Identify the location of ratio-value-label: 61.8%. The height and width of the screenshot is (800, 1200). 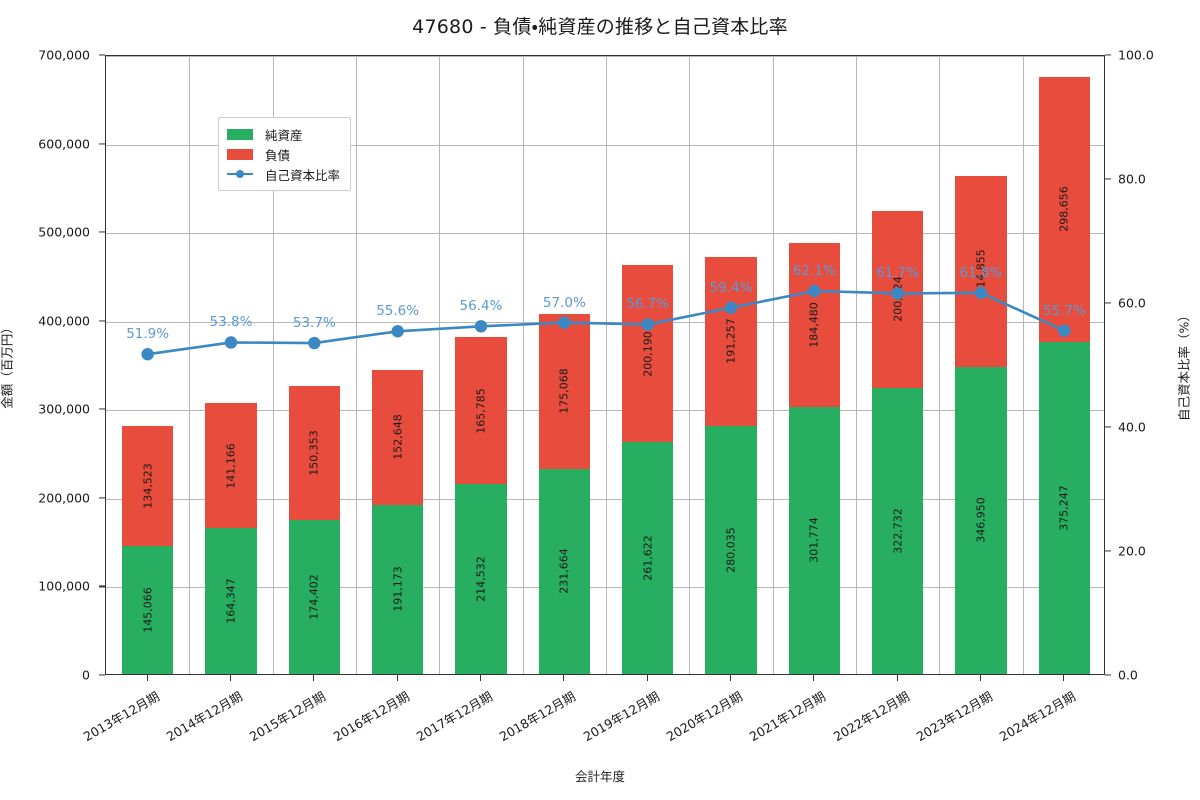
(981, 272).